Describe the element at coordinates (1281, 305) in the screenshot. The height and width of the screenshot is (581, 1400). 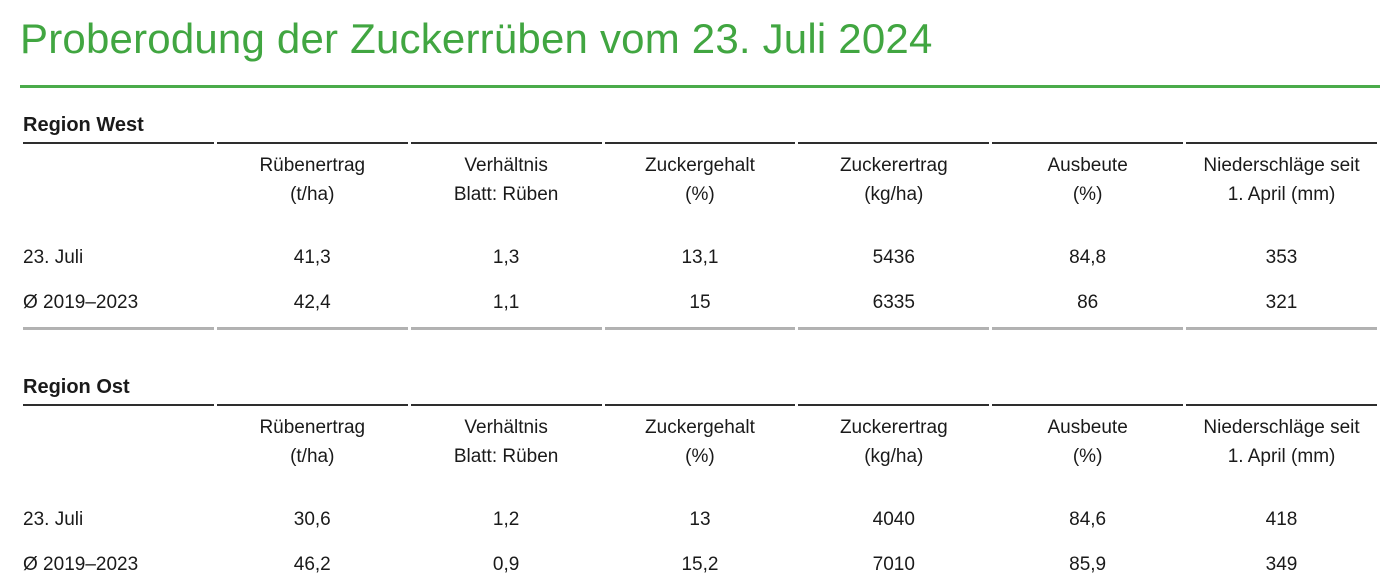
I see `cell-niederschlaege: 321` at that location.